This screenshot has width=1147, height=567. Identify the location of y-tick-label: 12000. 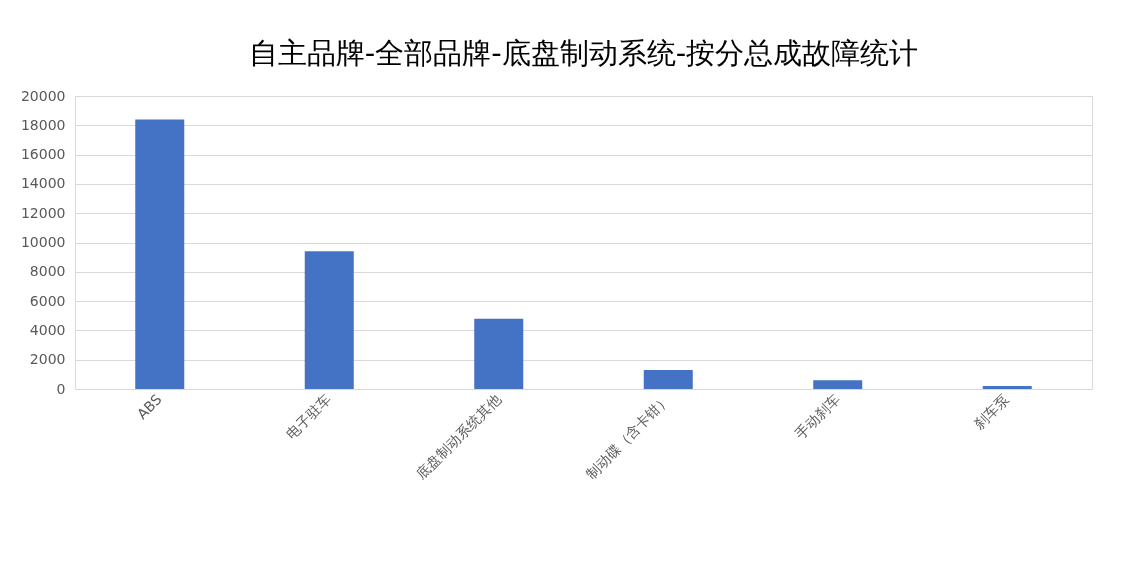
(43, 212).